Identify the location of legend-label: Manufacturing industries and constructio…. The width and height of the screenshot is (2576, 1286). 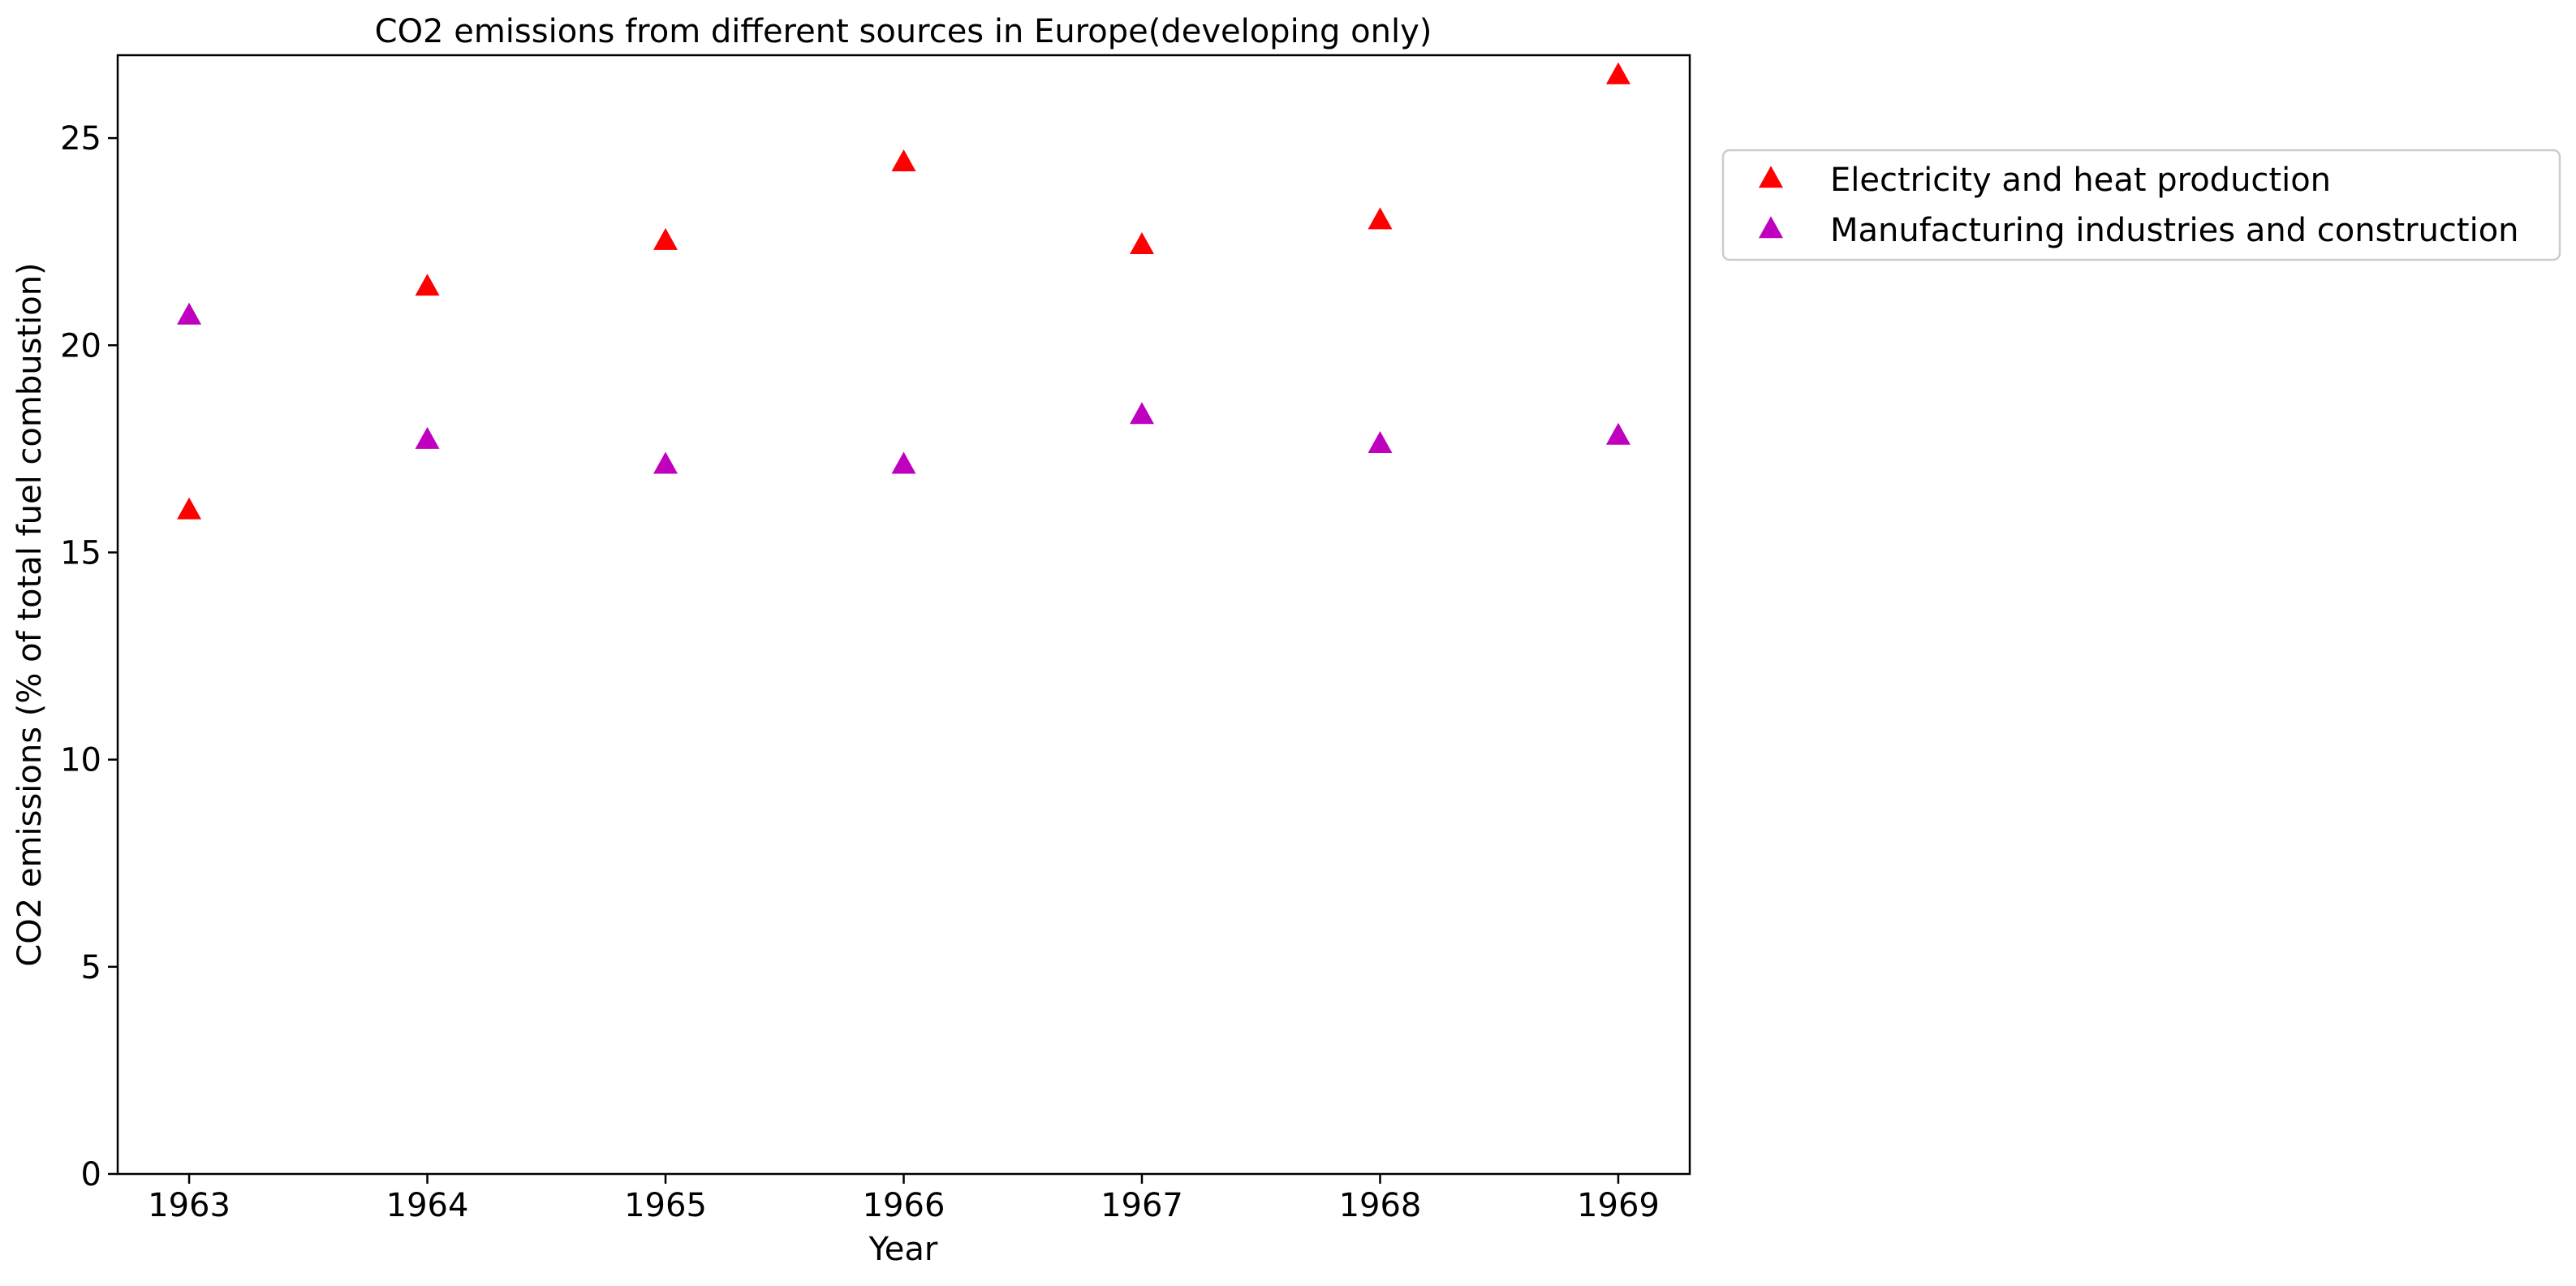
(2175, 230).